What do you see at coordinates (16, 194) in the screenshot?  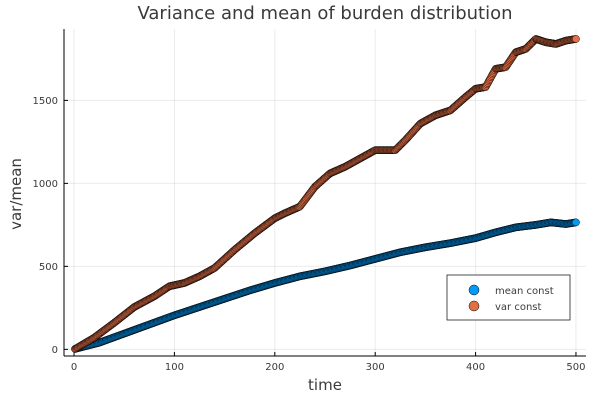 I see `y-axis-label: var/mean` at bounding box center [16, 194].